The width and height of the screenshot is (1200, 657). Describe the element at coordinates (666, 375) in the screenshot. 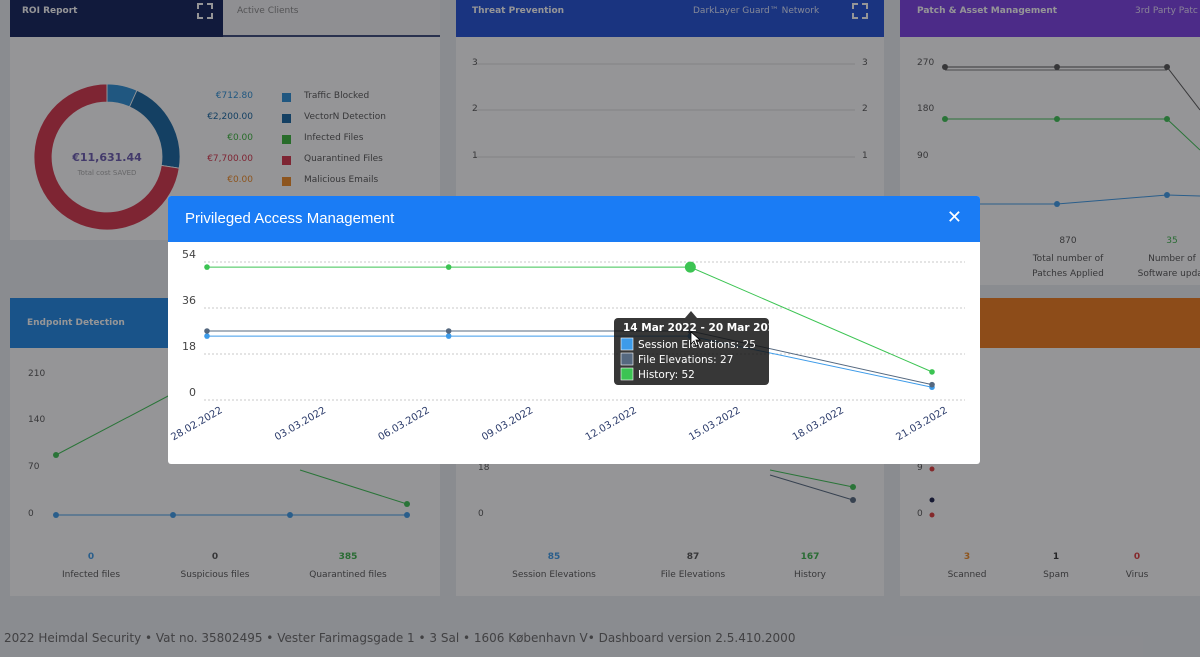

I see `tooltip-item: History: 52` at that location.